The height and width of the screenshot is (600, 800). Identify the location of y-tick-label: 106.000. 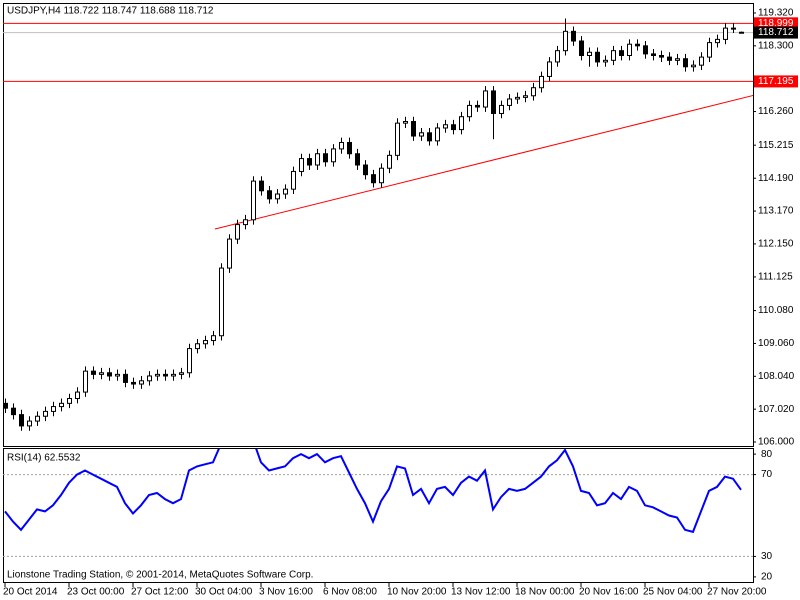
(776, 442).